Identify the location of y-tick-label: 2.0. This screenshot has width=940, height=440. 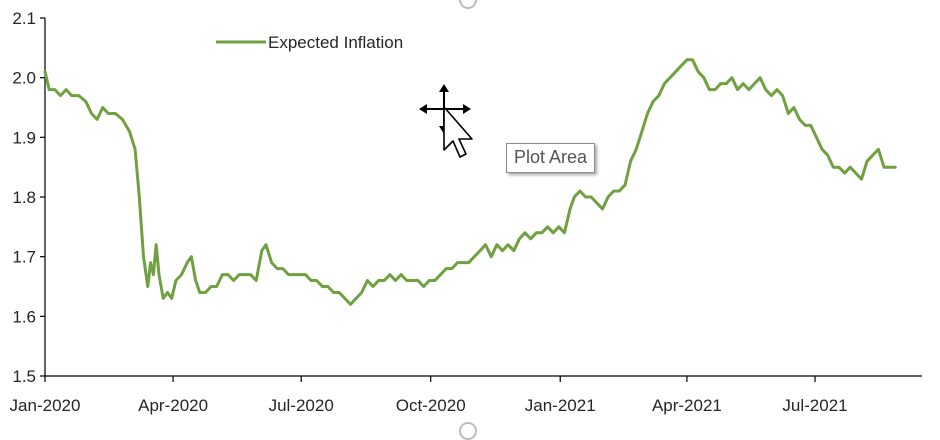
(24, 78).